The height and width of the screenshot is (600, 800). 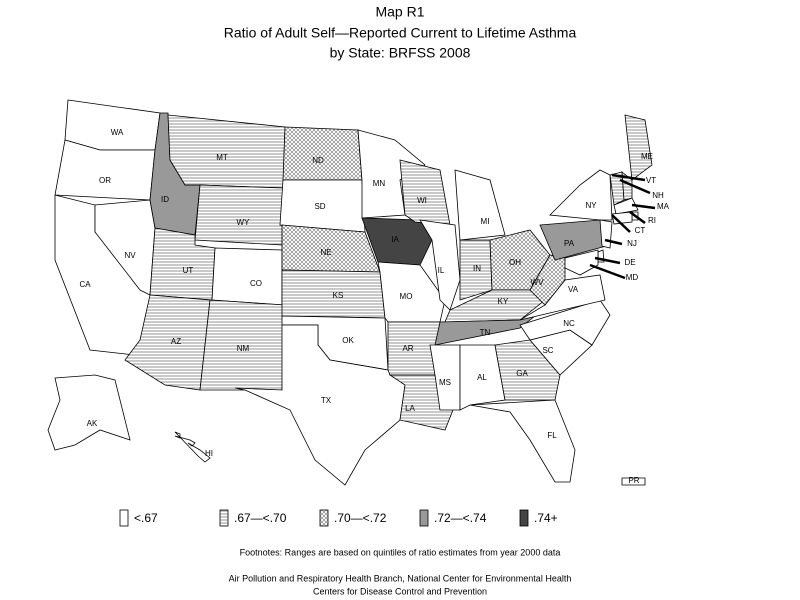 What do you see at coordinates (188, 270) in the screenshot?
I see `state-label: UT` at bounding box center [188, 270].